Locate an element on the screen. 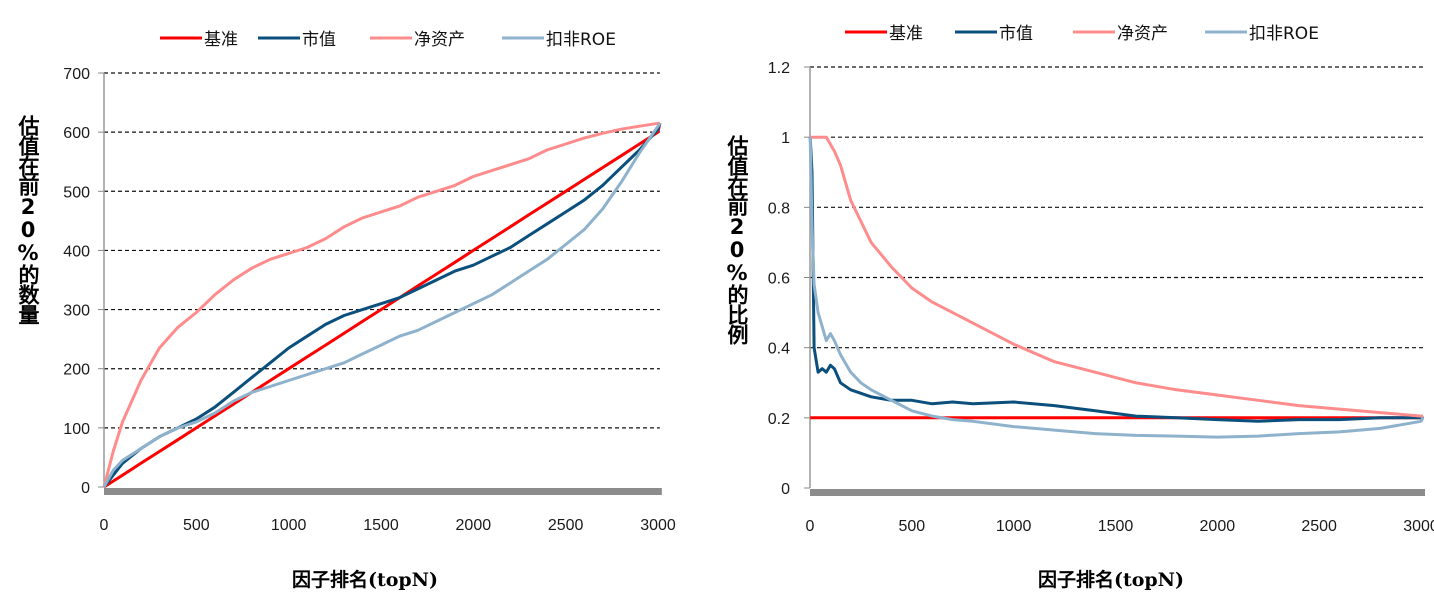 This screenshot has width=1434, height=600. y-tick-label: 100 is located at coordinates (76, 429).